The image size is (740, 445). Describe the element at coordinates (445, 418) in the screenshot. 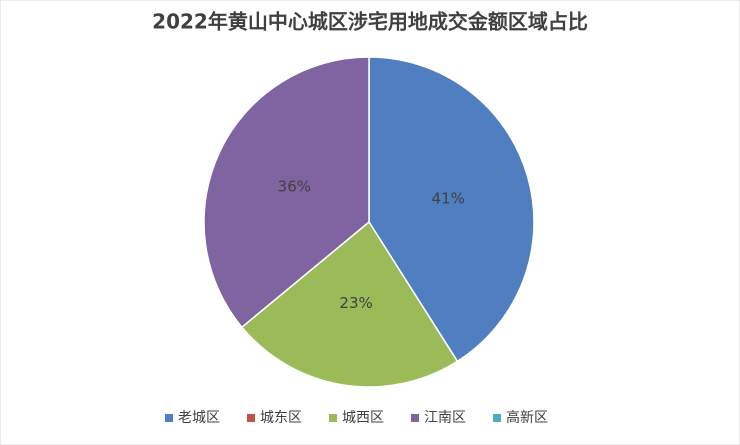

I see `legend-label: 江南区` at that location.